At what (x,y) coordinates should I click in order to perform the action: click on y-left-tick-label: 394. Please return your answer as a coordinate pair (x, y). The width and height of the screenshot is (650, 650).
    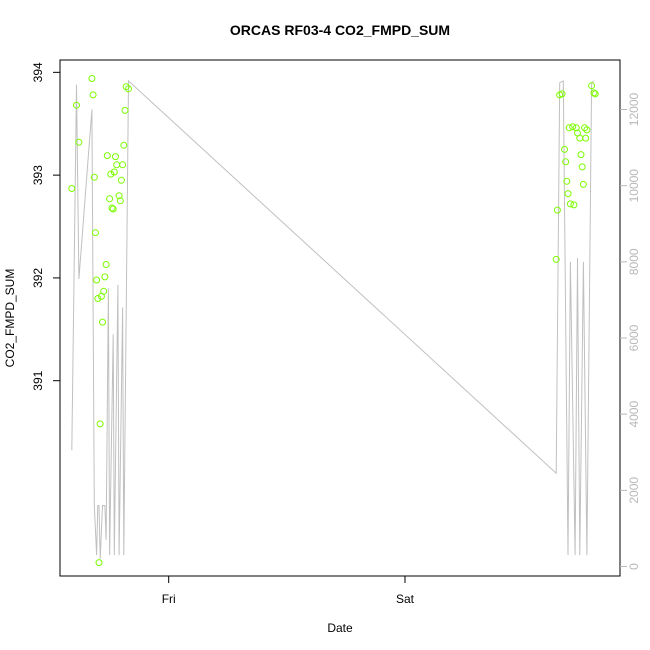
    Looking at the image, I should click on (38, 72).